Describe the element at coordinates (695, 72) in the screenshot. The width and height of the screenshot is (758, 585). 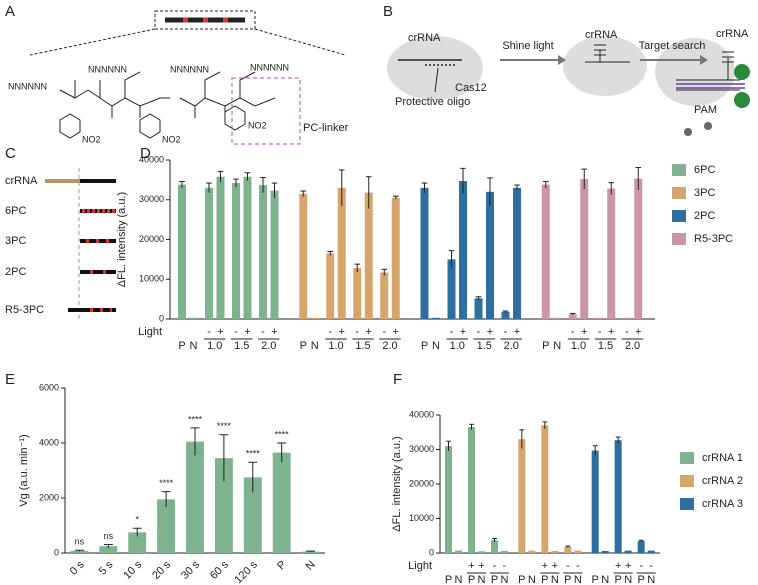
I see `protein` at that location.